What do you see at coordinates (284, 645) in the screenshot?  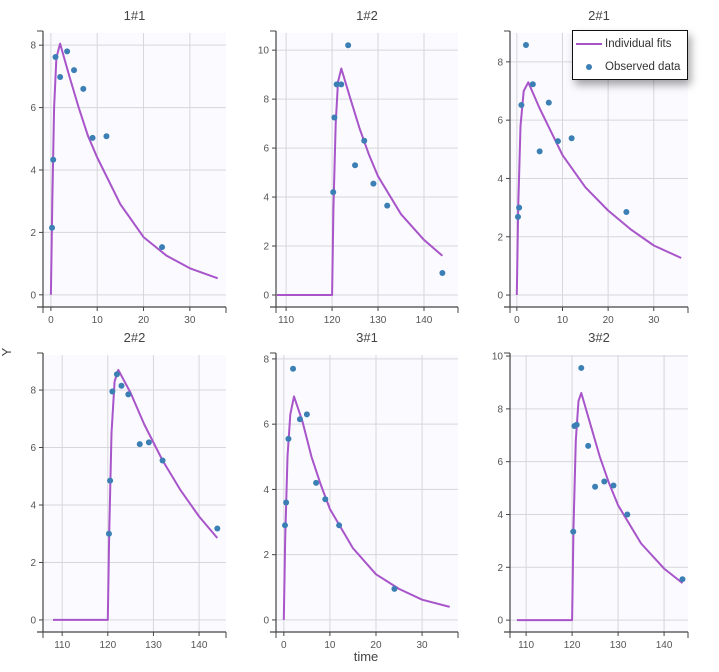 I see `x-tick-label: 0` at bounding box center [284, 645].